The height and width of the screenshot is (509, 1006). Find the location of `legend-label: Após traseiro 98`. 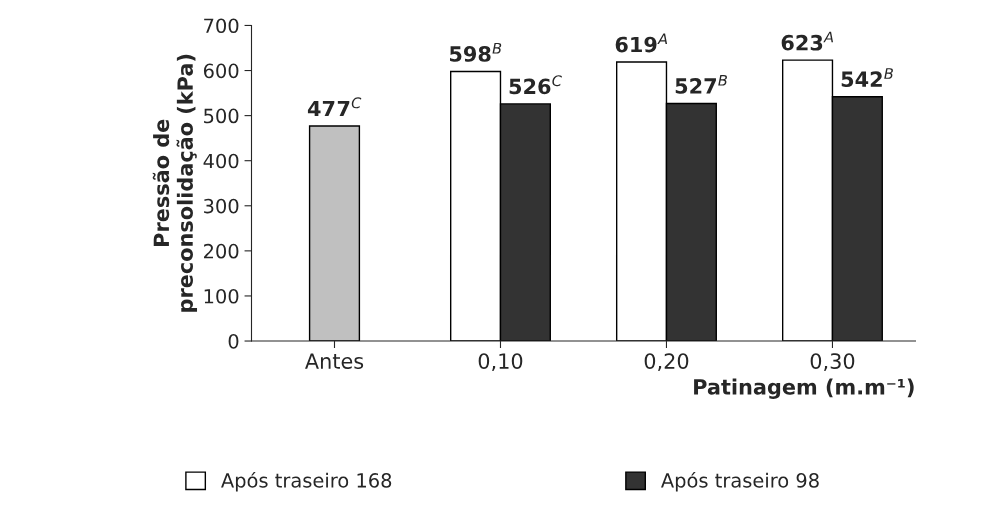

legend-label: Após traseiro 98 is located at coordinates (740, 481).